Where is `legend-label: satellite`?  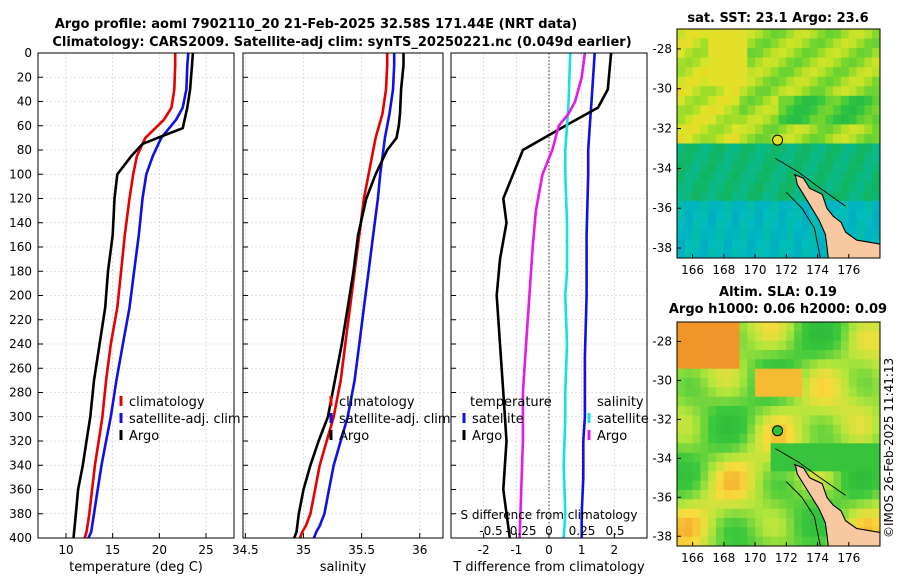
legend-label: satellite is located at coordinates (623, 419).